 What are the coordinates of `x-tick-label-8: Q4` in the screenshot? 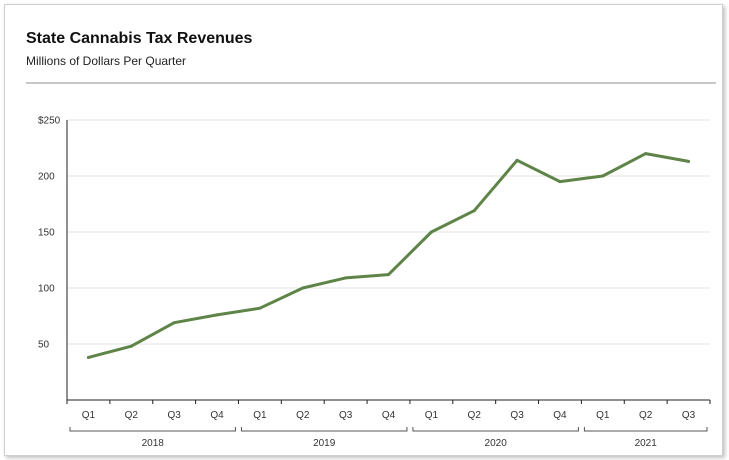 It's located at (389, 415).